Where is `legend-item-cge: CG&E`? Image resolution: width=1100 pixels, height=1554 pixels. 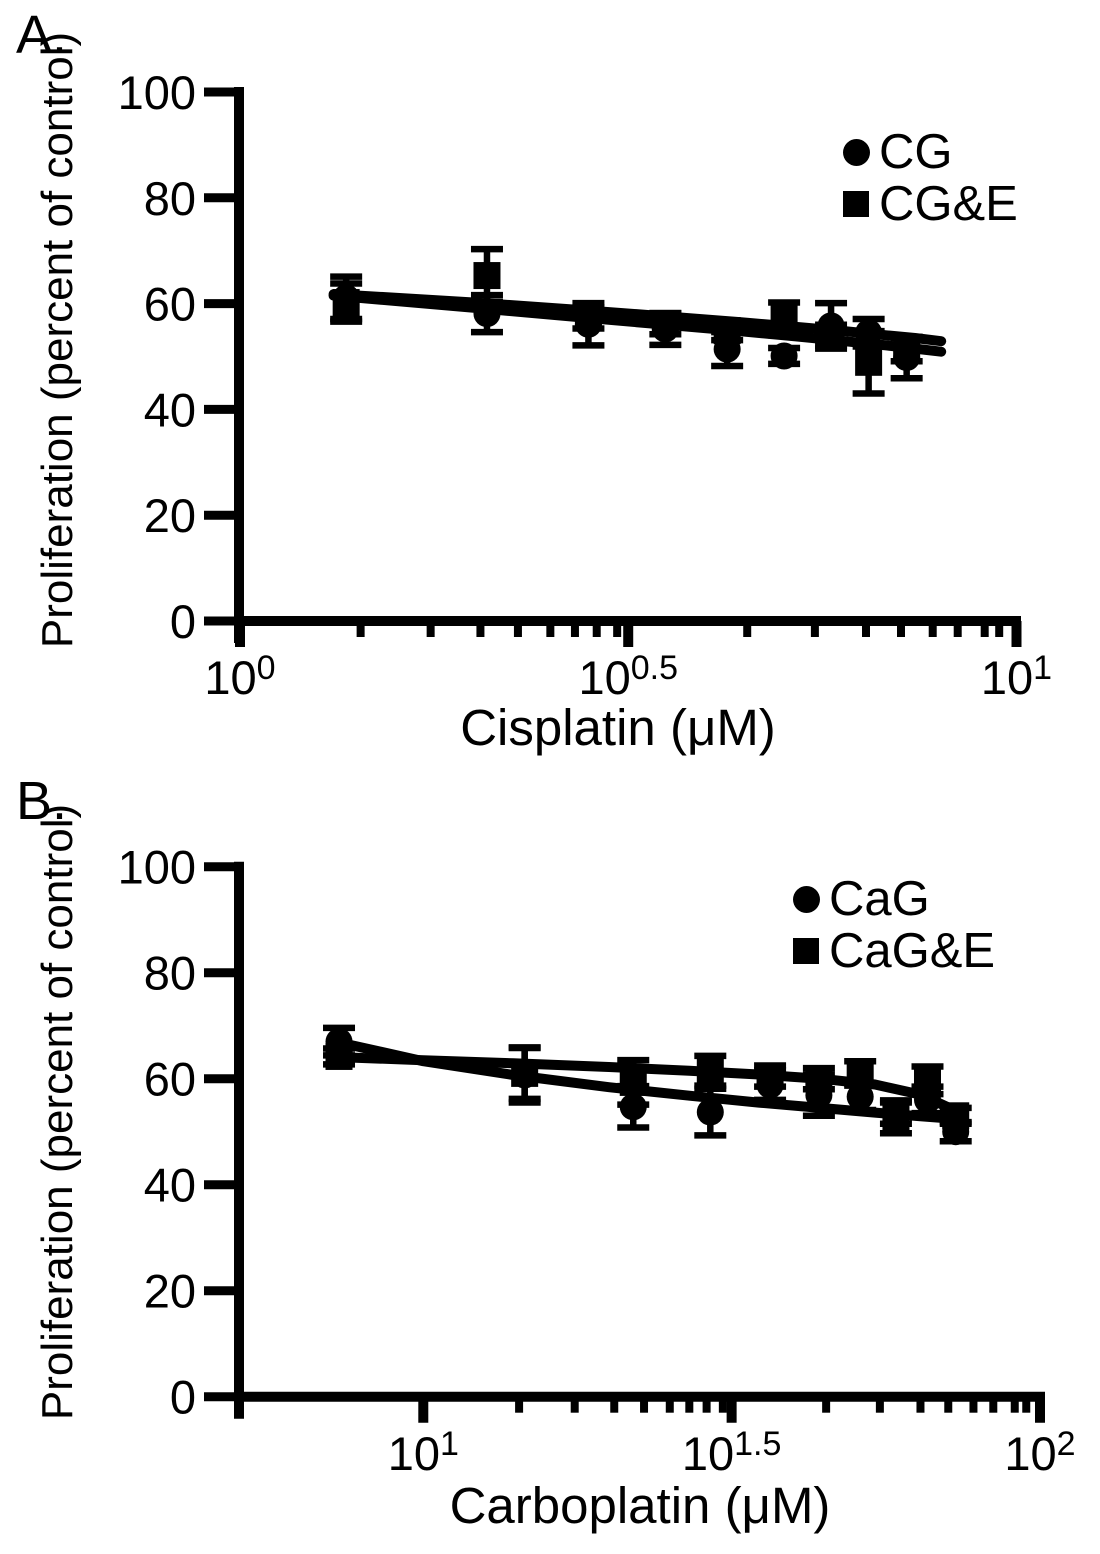
legend-item-cge: CG&E is located at coordinates (930, 204).